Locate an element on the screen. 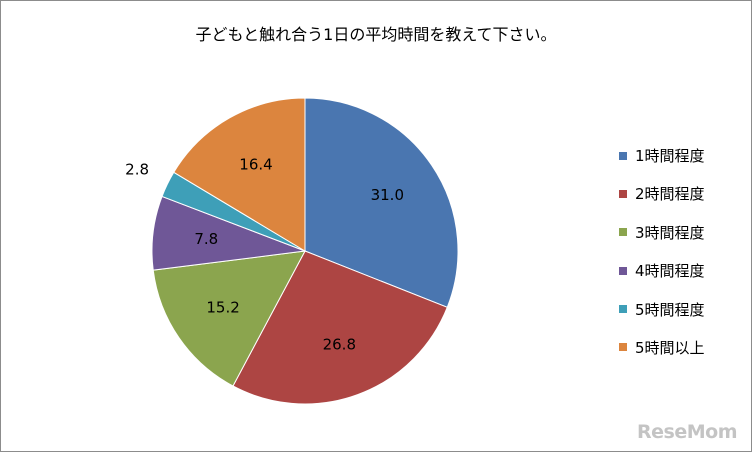 The image size is (752, 452). legend-label: 3時間程度 is located at coordinates (670, 232).